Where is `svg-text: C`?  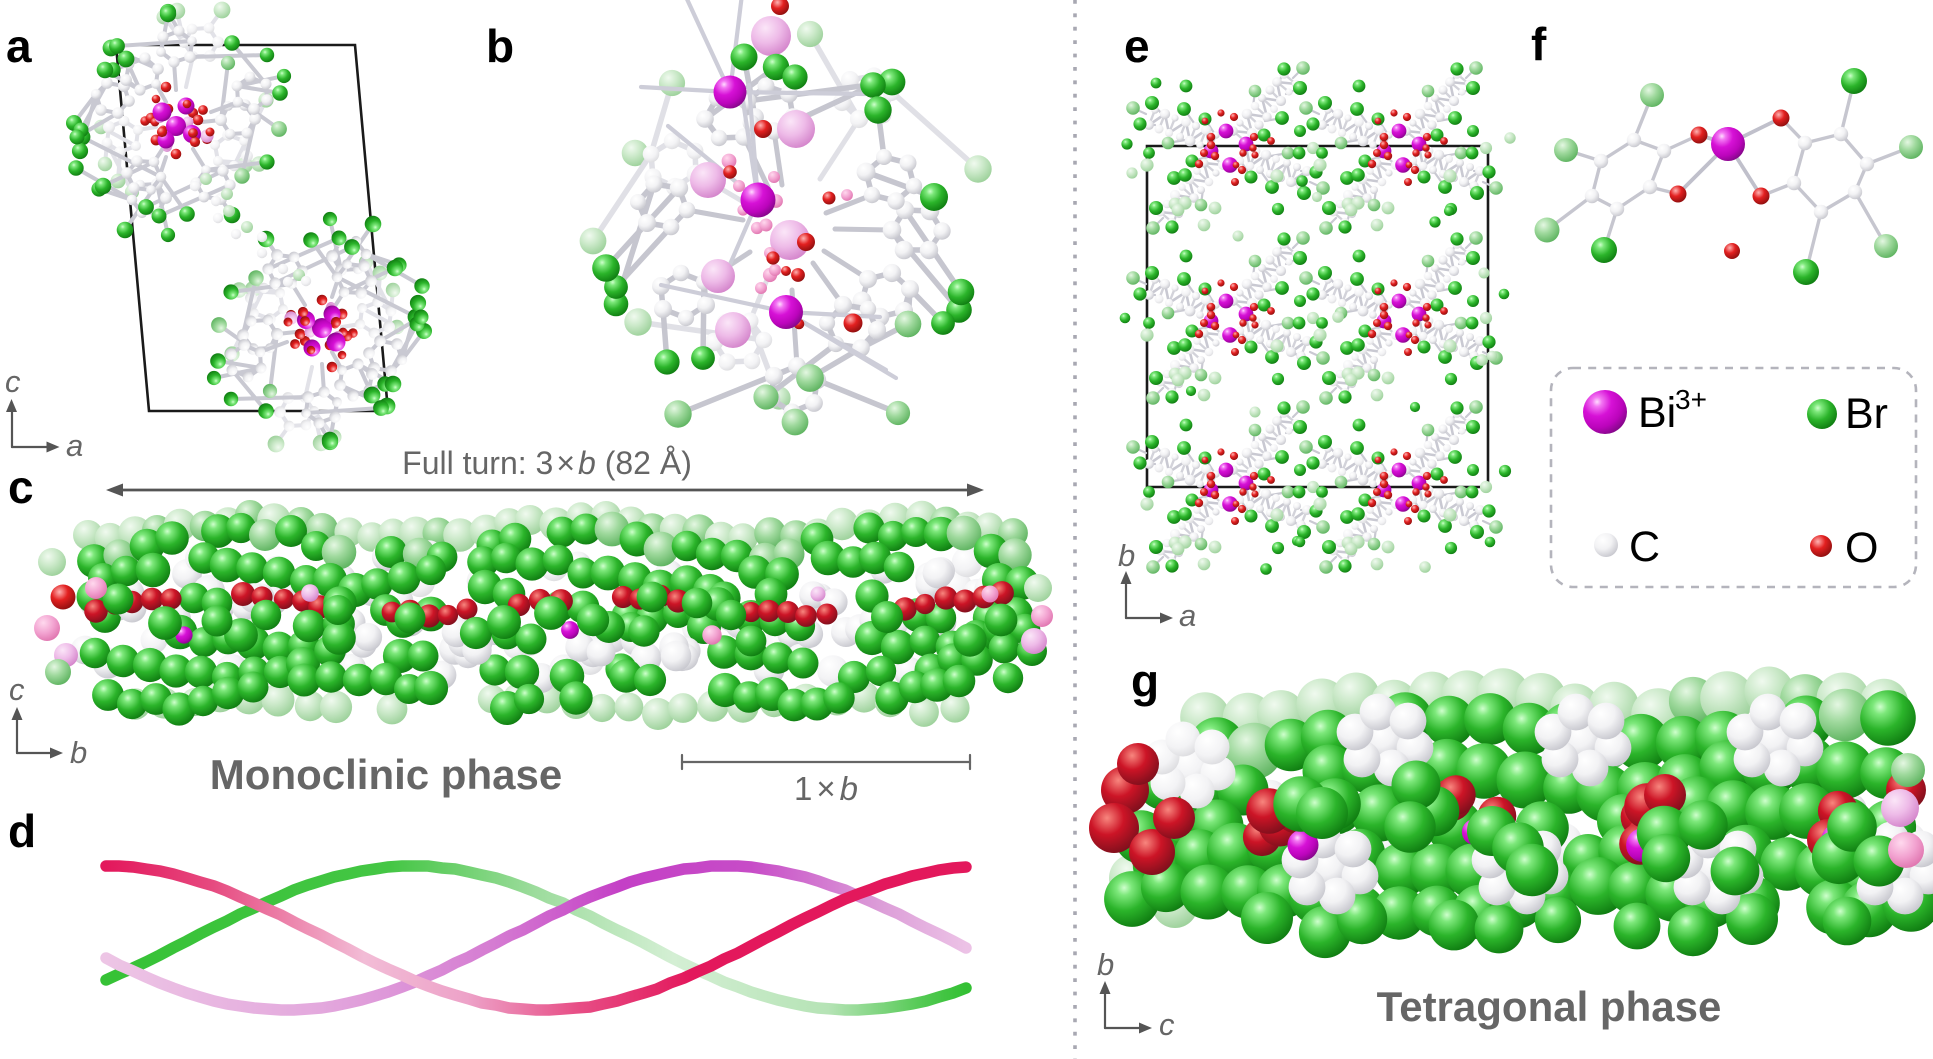 svg-text: C is located at coordinates (1644, 547).